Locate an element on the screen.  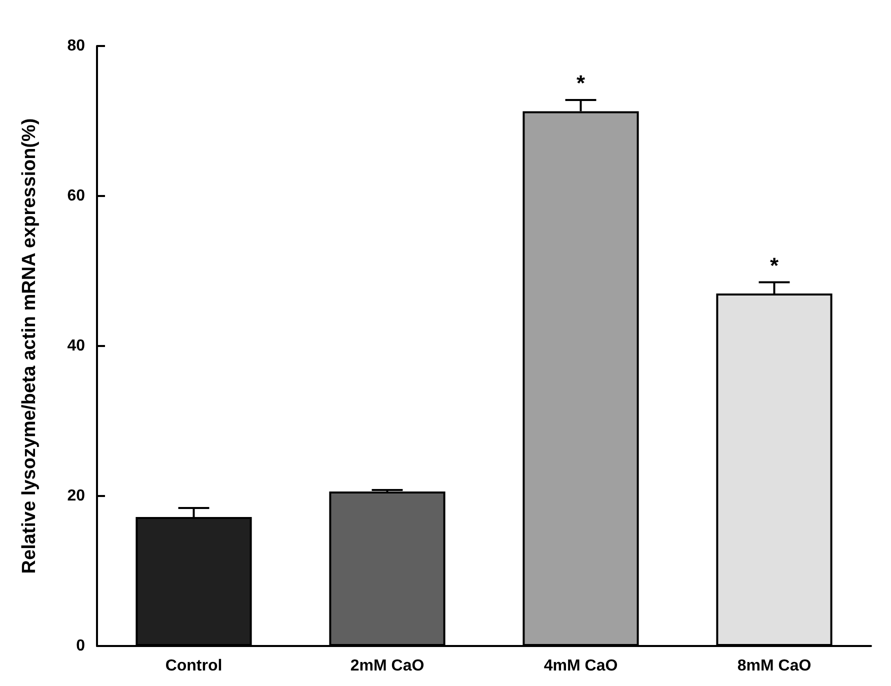
y-tick-label: 80 is located at coordinates (76, 46).